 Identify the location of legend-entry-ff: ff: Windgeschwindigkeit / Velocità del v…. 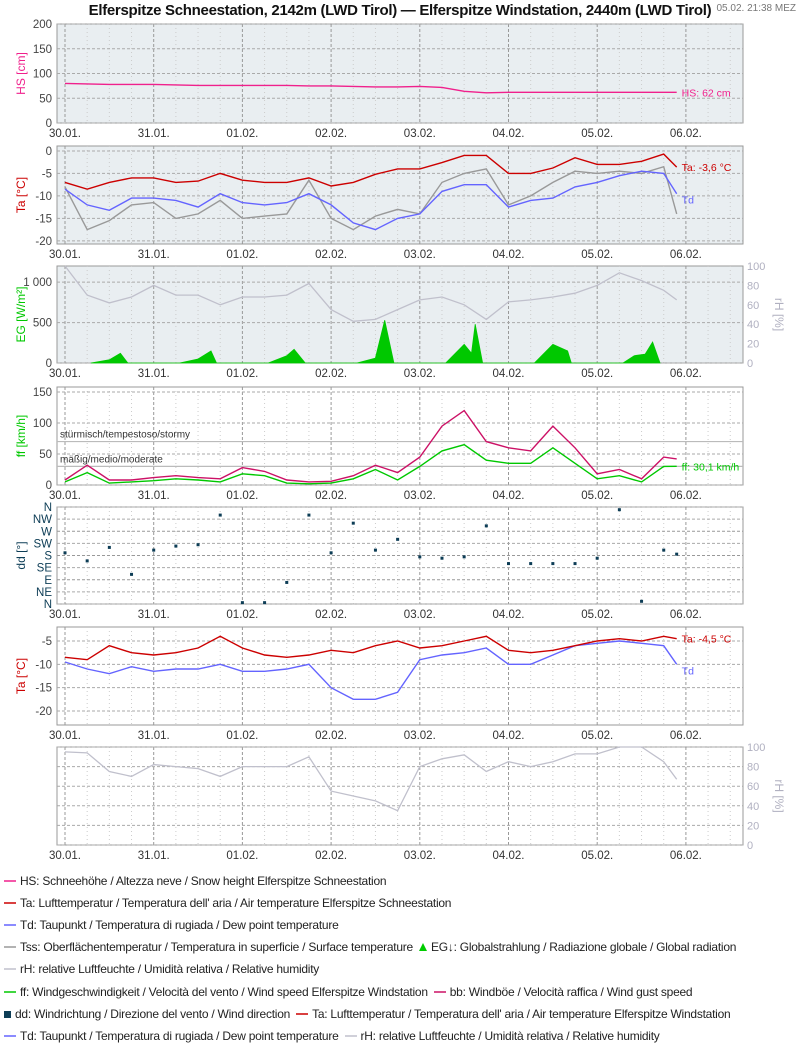
(216, 992).